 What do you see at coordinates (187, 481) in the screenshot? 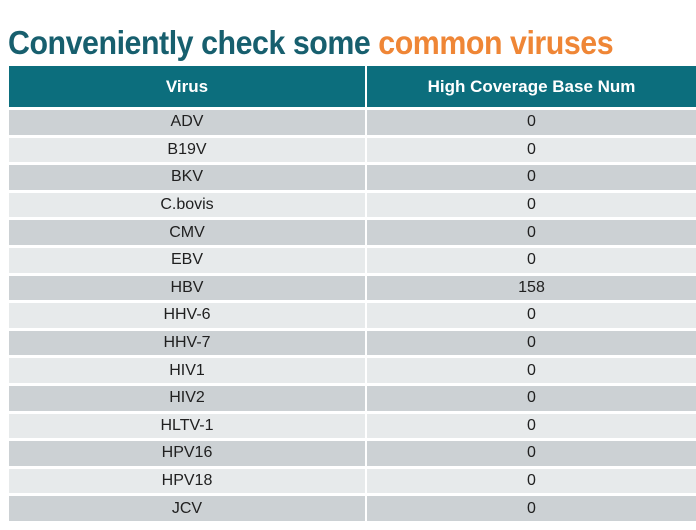
I see `virus-cell: HPV18` at bounding box center [187, 481].